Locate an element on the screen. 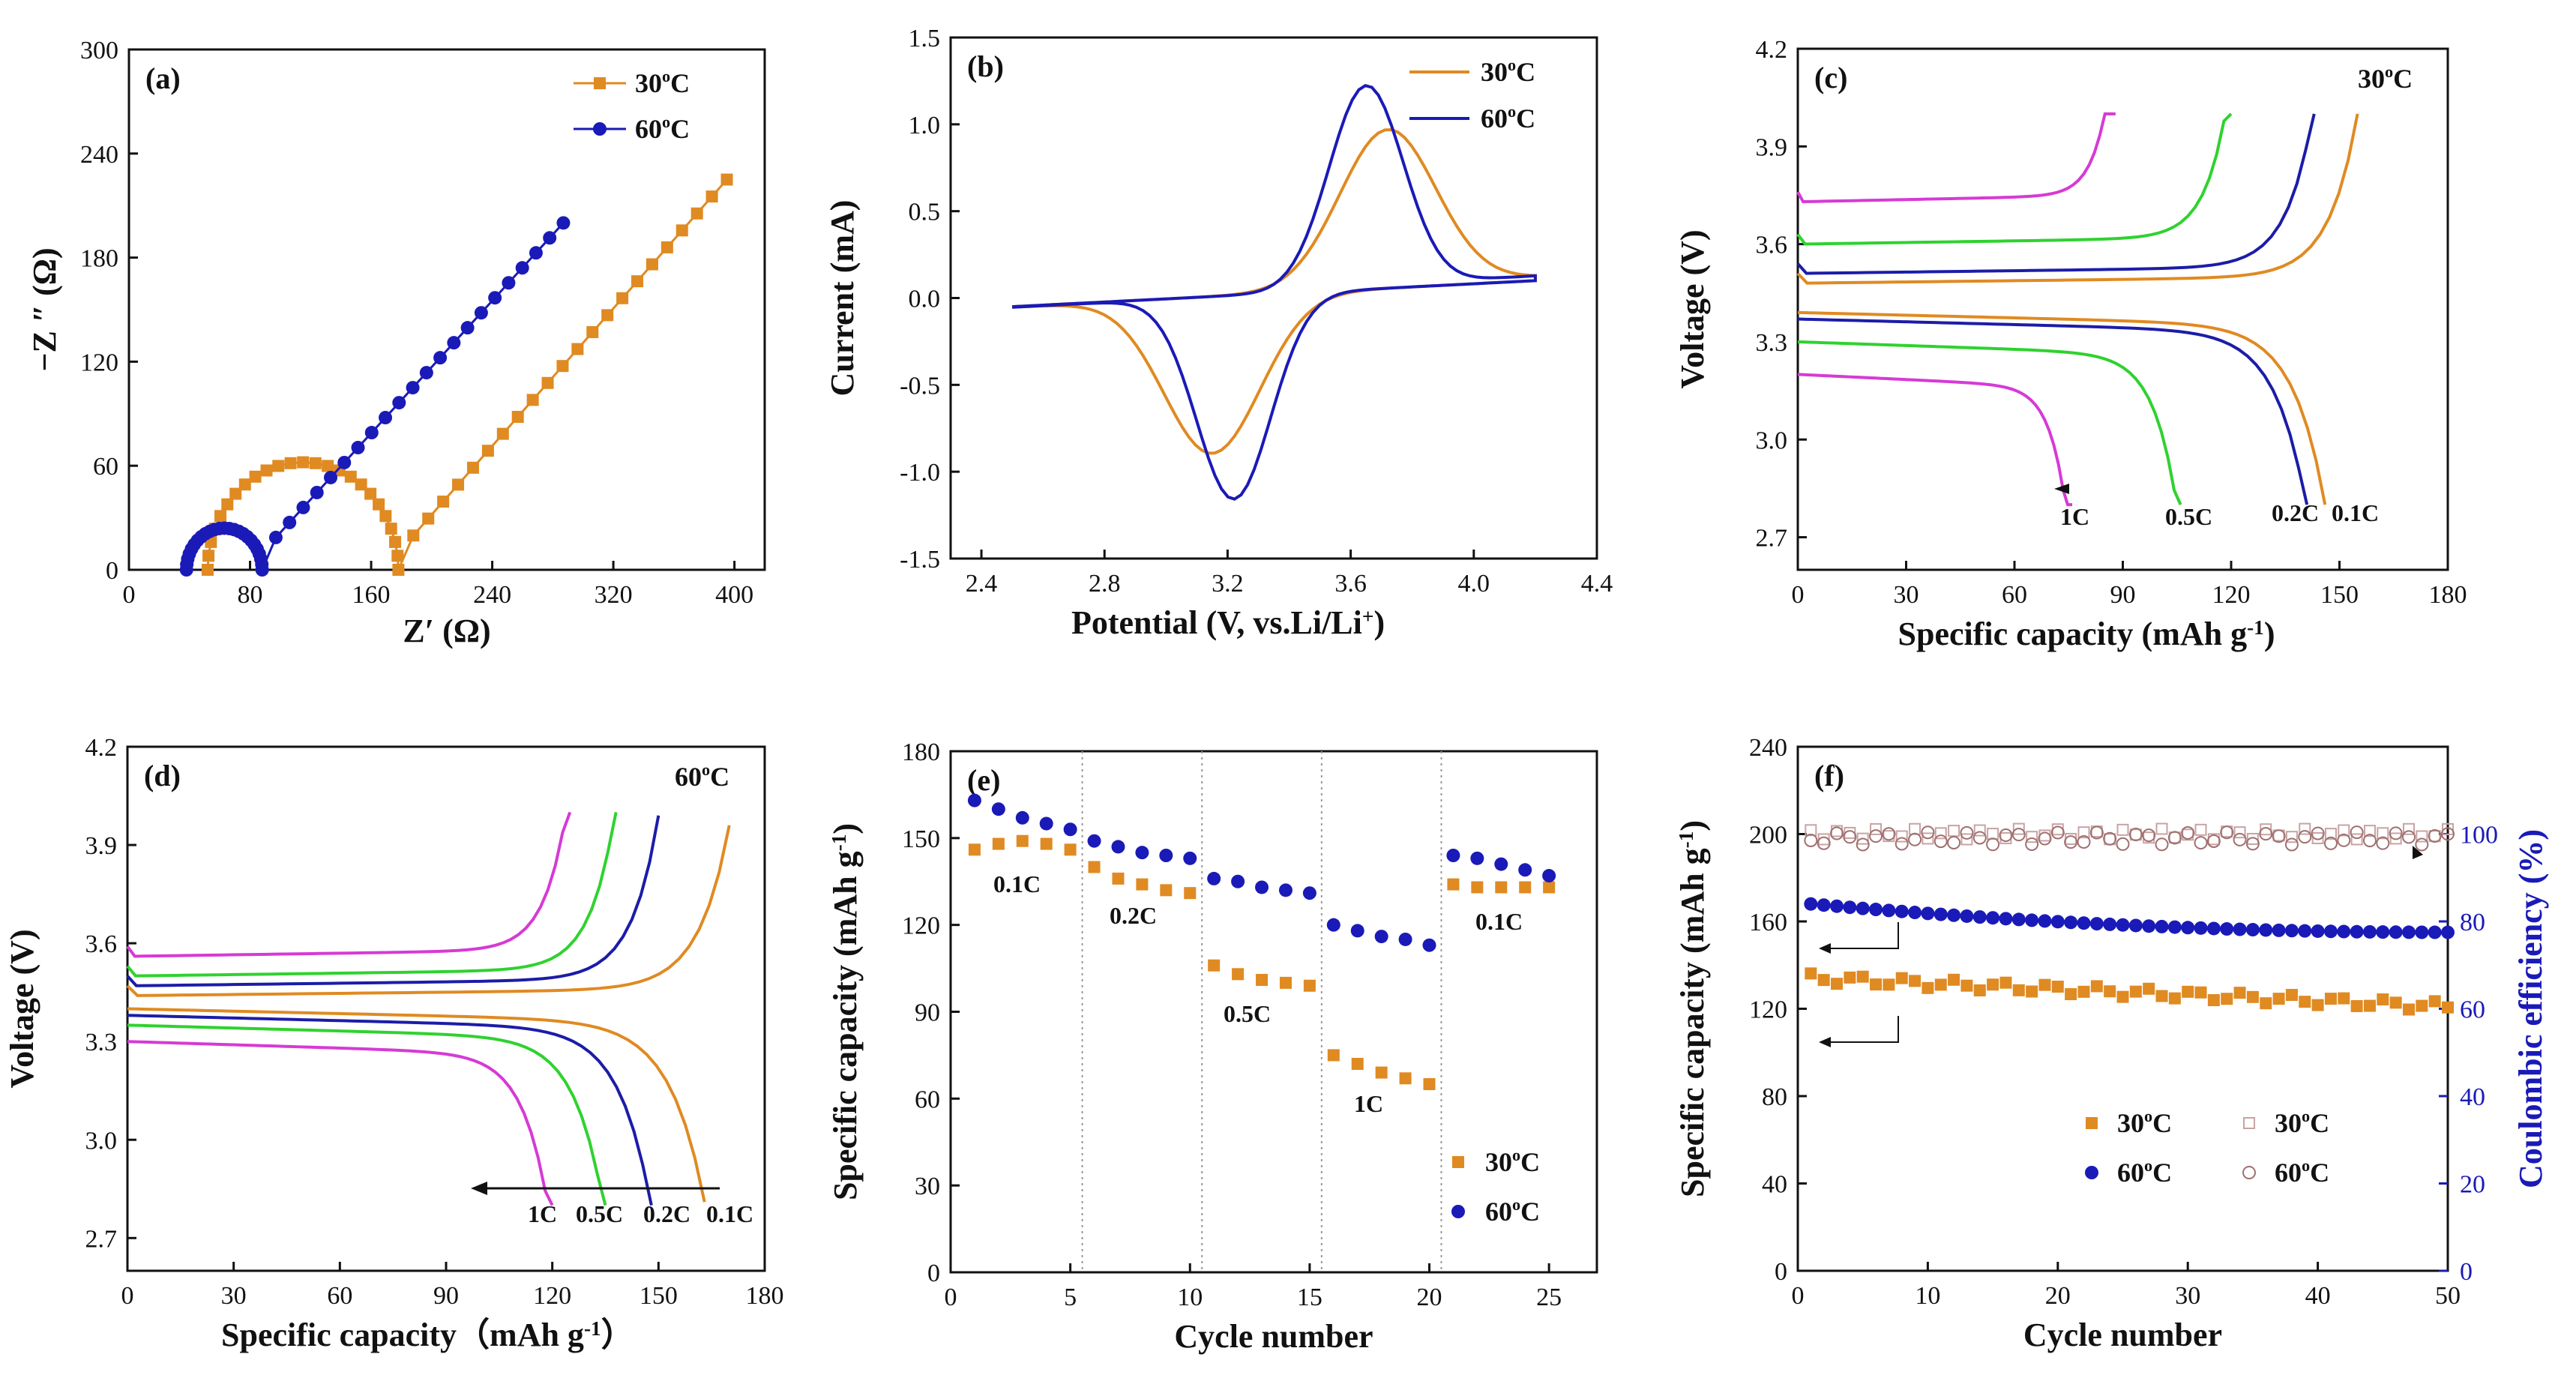 The height and width of the screenshot is (1396, 2576). x-tick-label: 30 is located at coordinates (2187, 1296).